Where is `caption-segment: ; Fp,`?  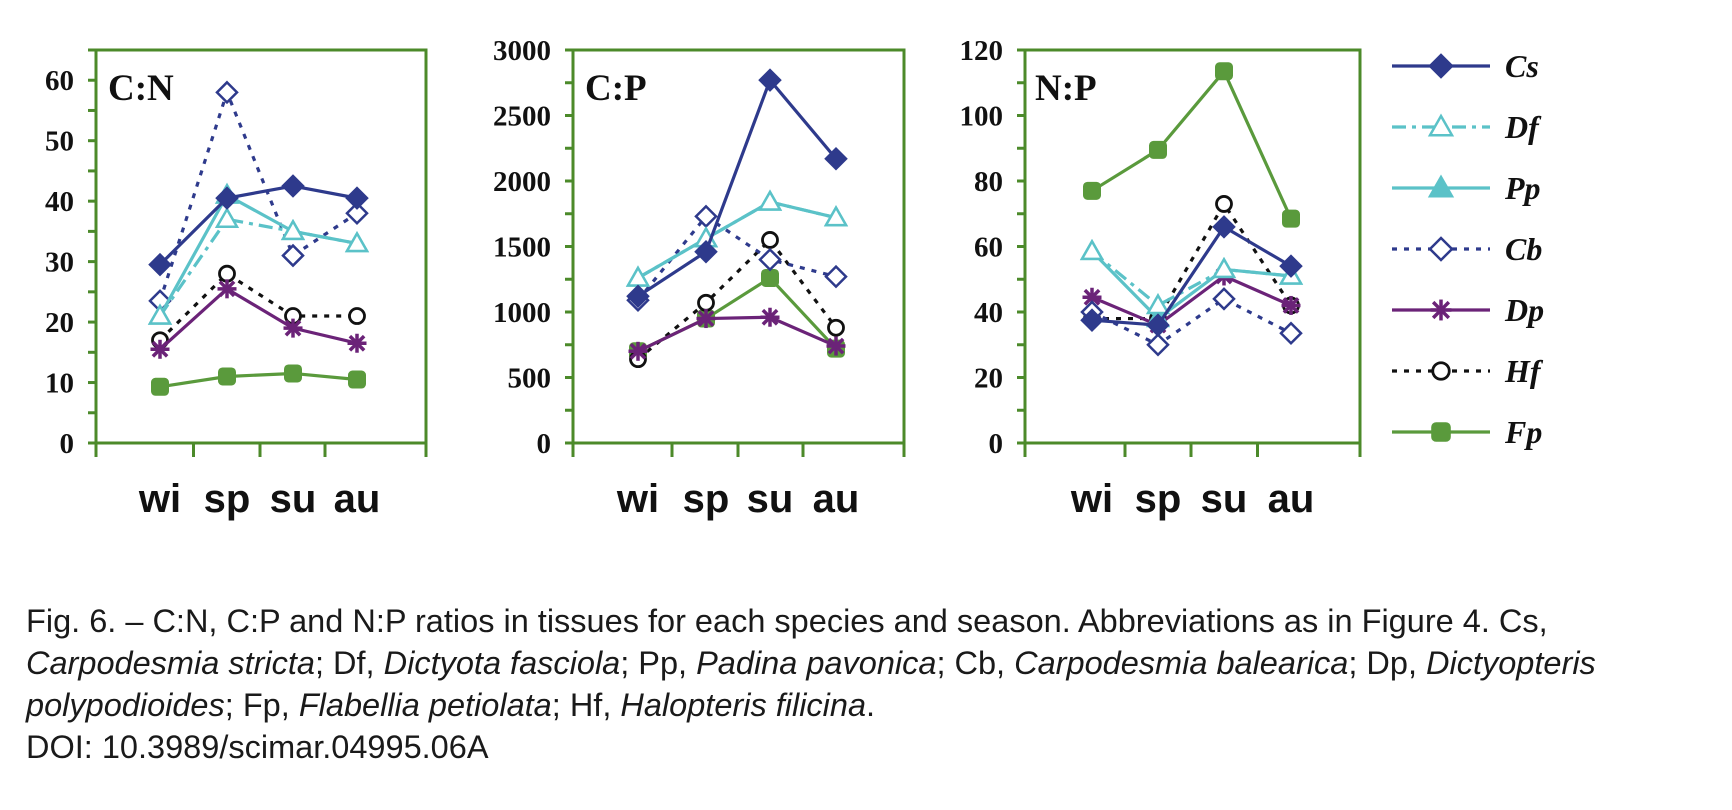
caption-segment: ; Fp, is located at coordinates (261, 705).